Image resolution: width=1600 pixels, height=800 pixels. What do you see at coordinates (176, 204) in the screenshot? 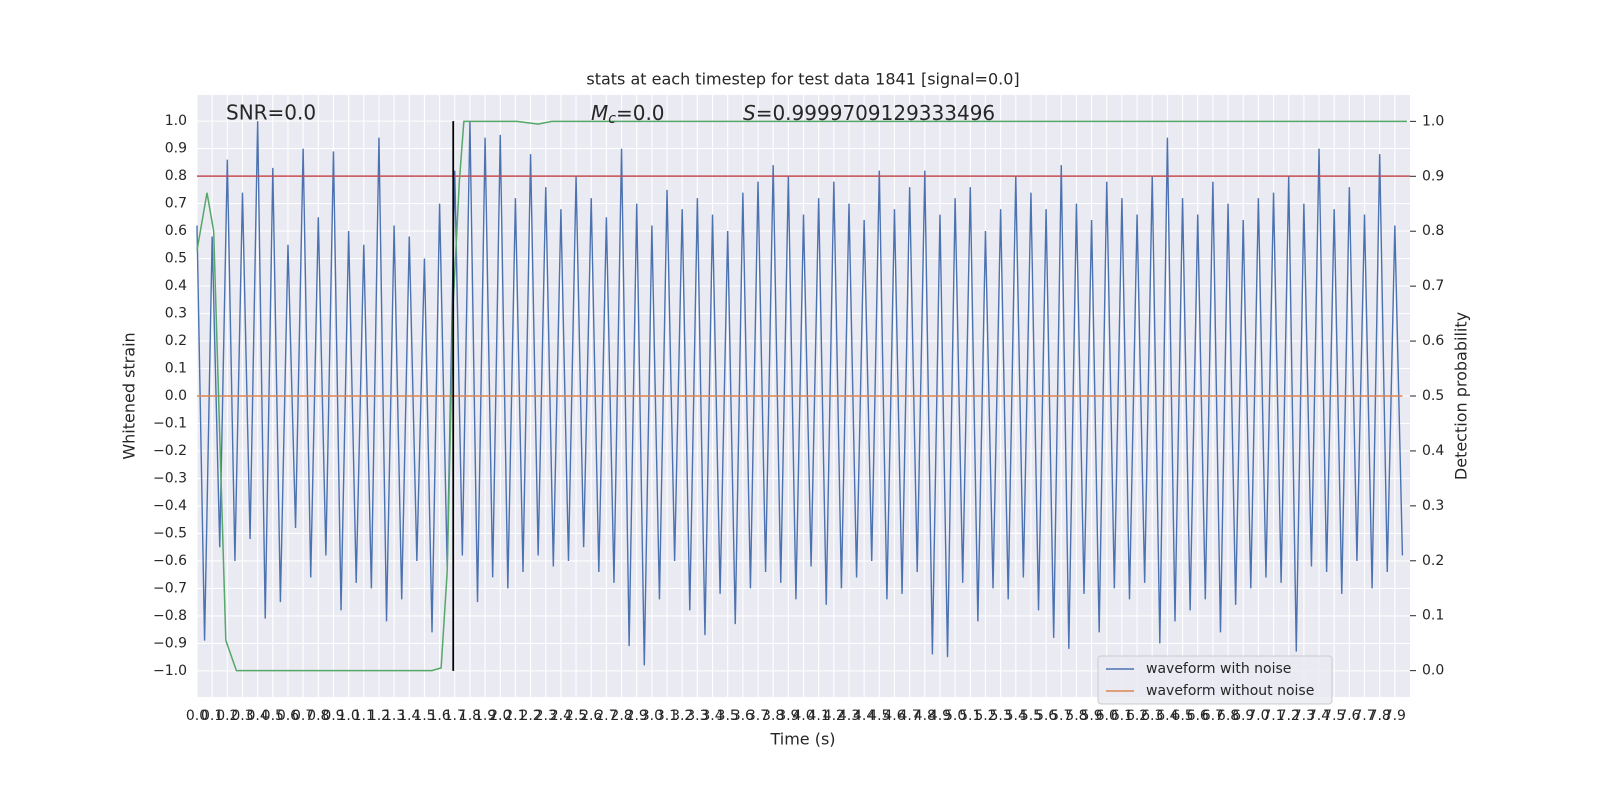
I see `y-tick-label: 0.7` at bounding box center [176, 204].